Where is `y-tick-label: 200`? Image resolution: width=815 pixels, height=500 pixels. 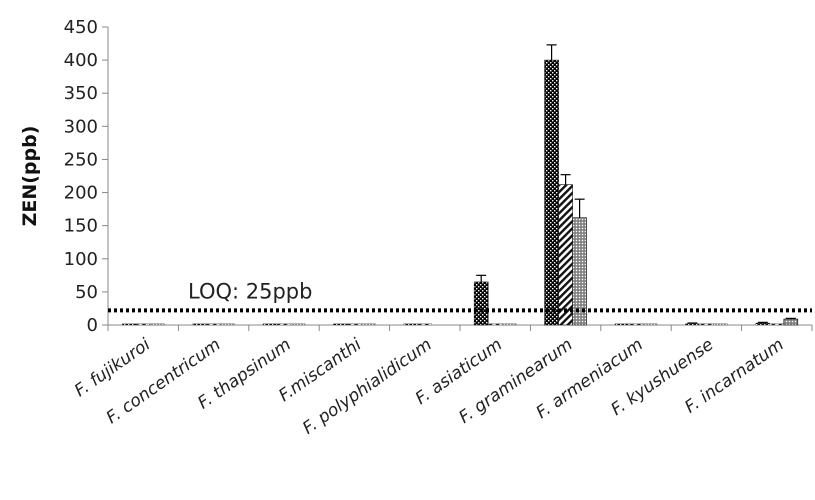
y-tick-label: 200 is located at coordinates (81, 193).